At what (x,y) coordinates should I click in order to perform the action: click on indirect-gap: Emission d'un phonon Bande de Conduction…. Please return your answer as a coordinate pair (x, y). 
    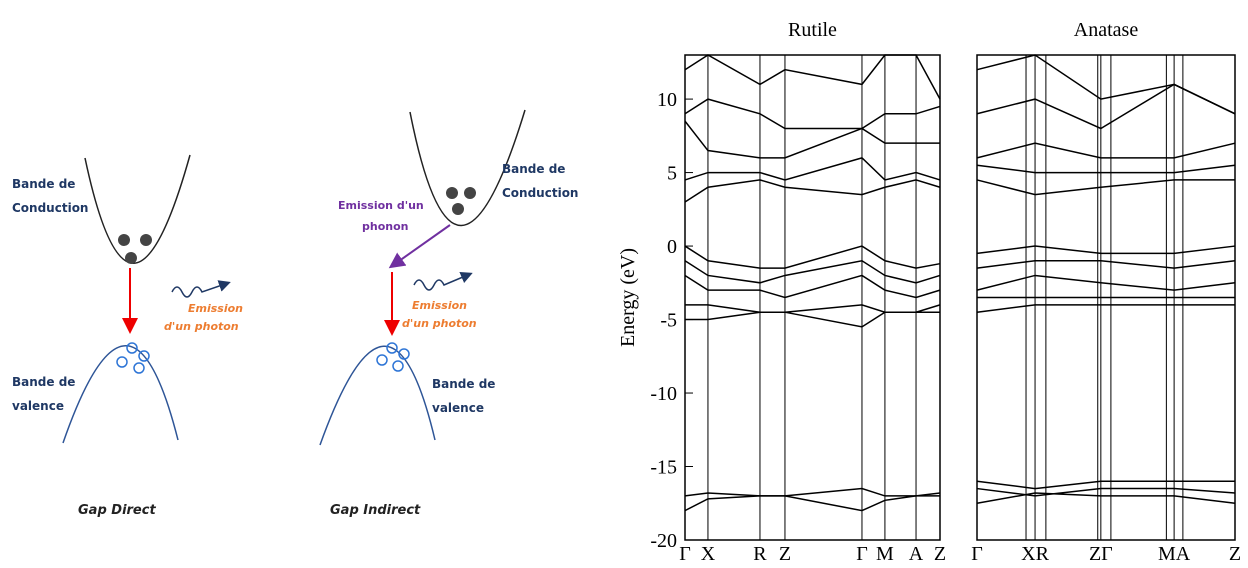
    Looking at the image, I should click on (448, 313).